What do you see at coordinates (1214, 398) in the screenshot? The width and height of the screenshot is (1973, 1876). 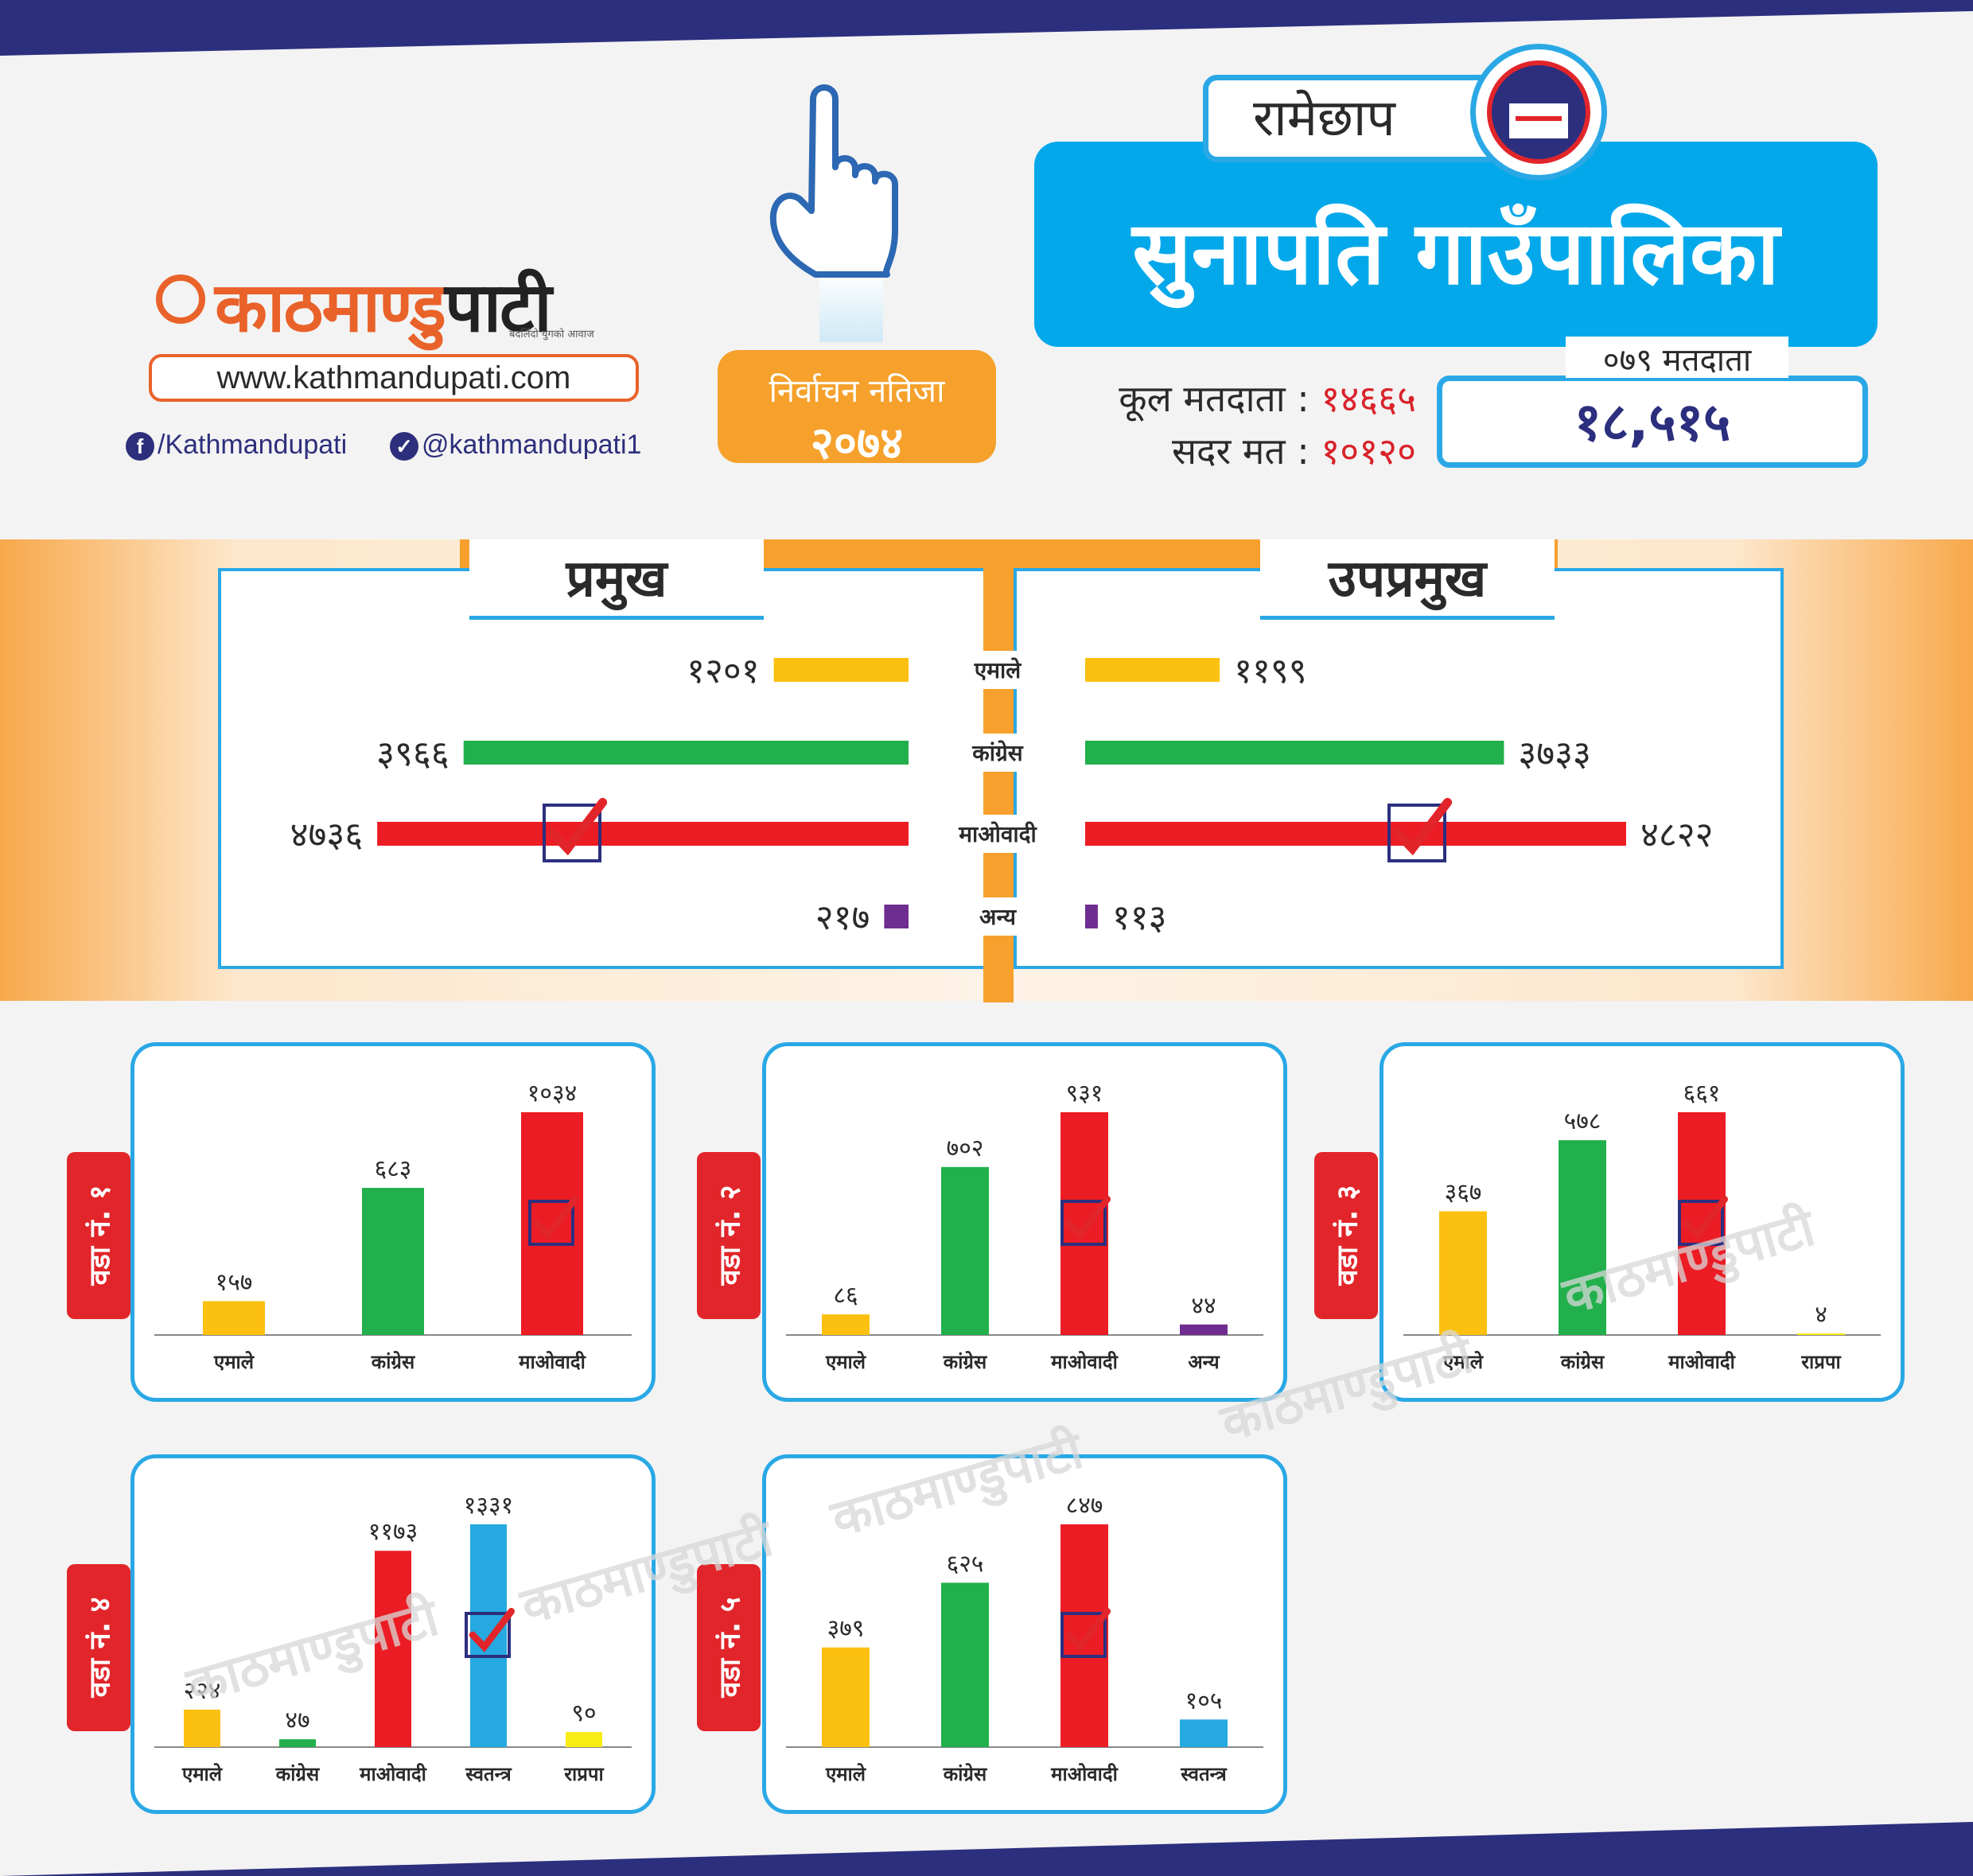 I see `total-voters-label: कूल मतदाता :` at bounding box center [1214, 398].